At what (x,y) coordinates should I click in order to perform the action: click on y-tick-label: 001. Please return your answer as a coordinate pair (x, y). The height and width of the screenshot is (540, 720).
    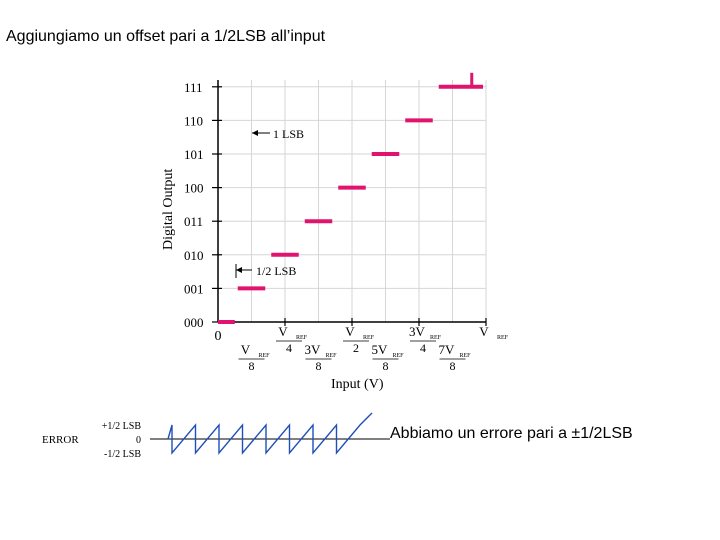
    Looking at the image, I should click on (194, 288).